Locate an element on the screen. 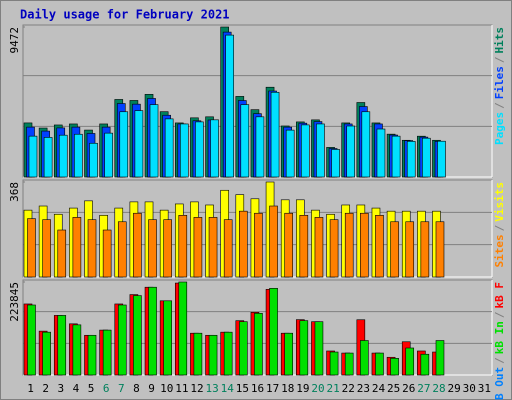 Image resolution: width=512 pixels, height=400 pixels. x-tick-label: 21 is located at coordinates (333, 388).